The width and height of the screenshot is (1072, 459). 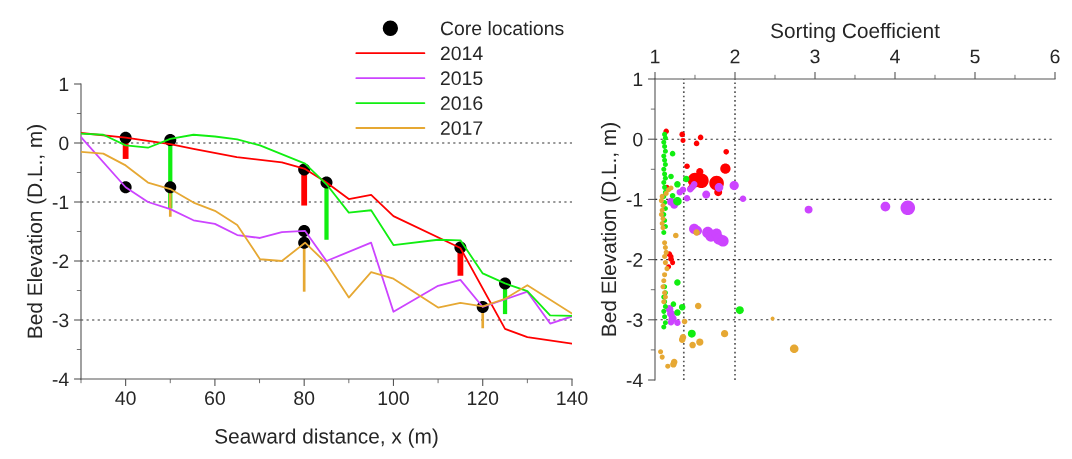 What do you see at coordinates (855, 32) in the screenshot?
I see `x-axis-title: Sorting Coefficient` at bounding box center [855, 32].